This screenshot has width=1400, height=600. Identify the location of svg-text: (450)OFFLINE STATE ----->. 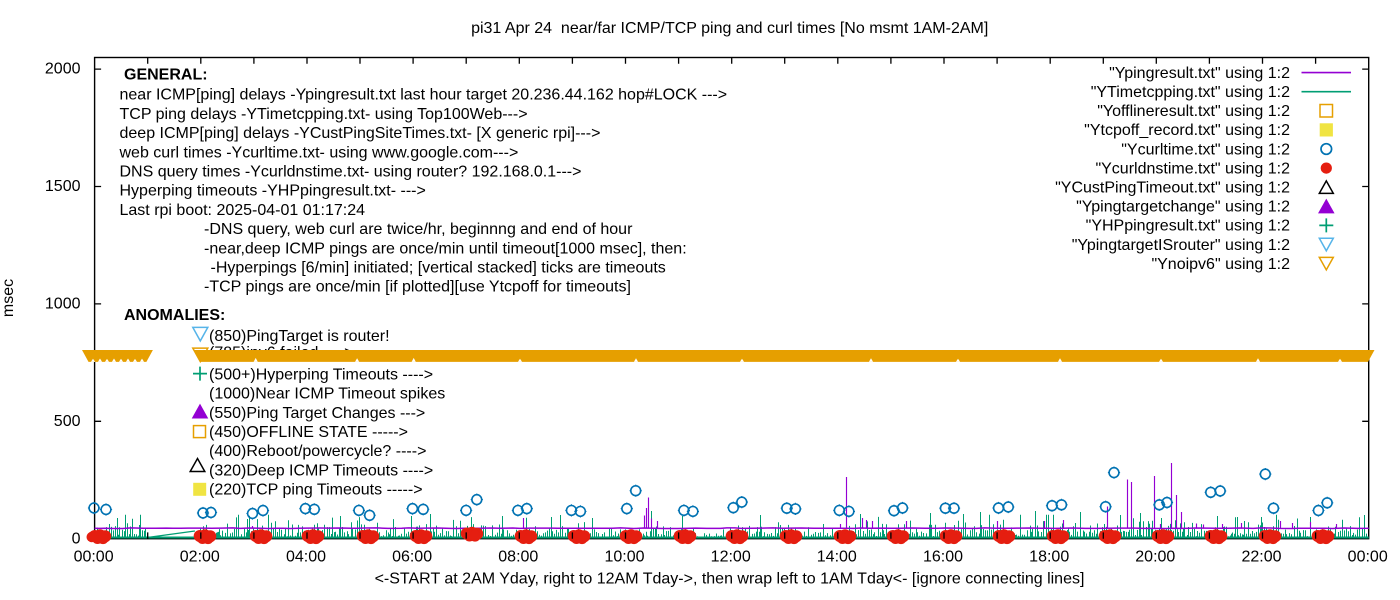
(308, 432).